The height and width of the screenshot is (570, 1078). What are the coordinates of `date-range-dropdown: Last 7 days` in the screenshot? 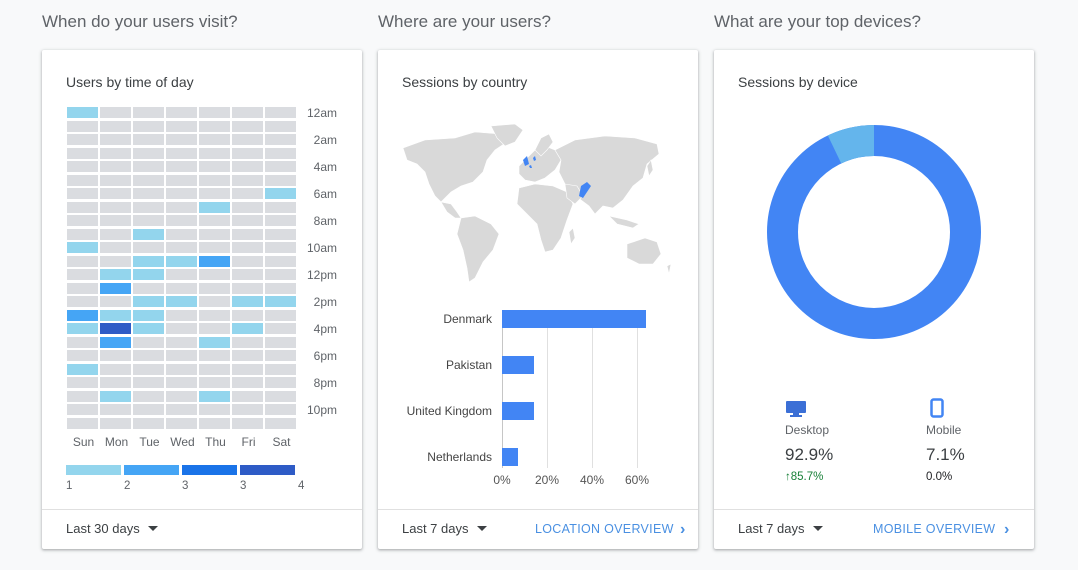 It's located at (780, 528).